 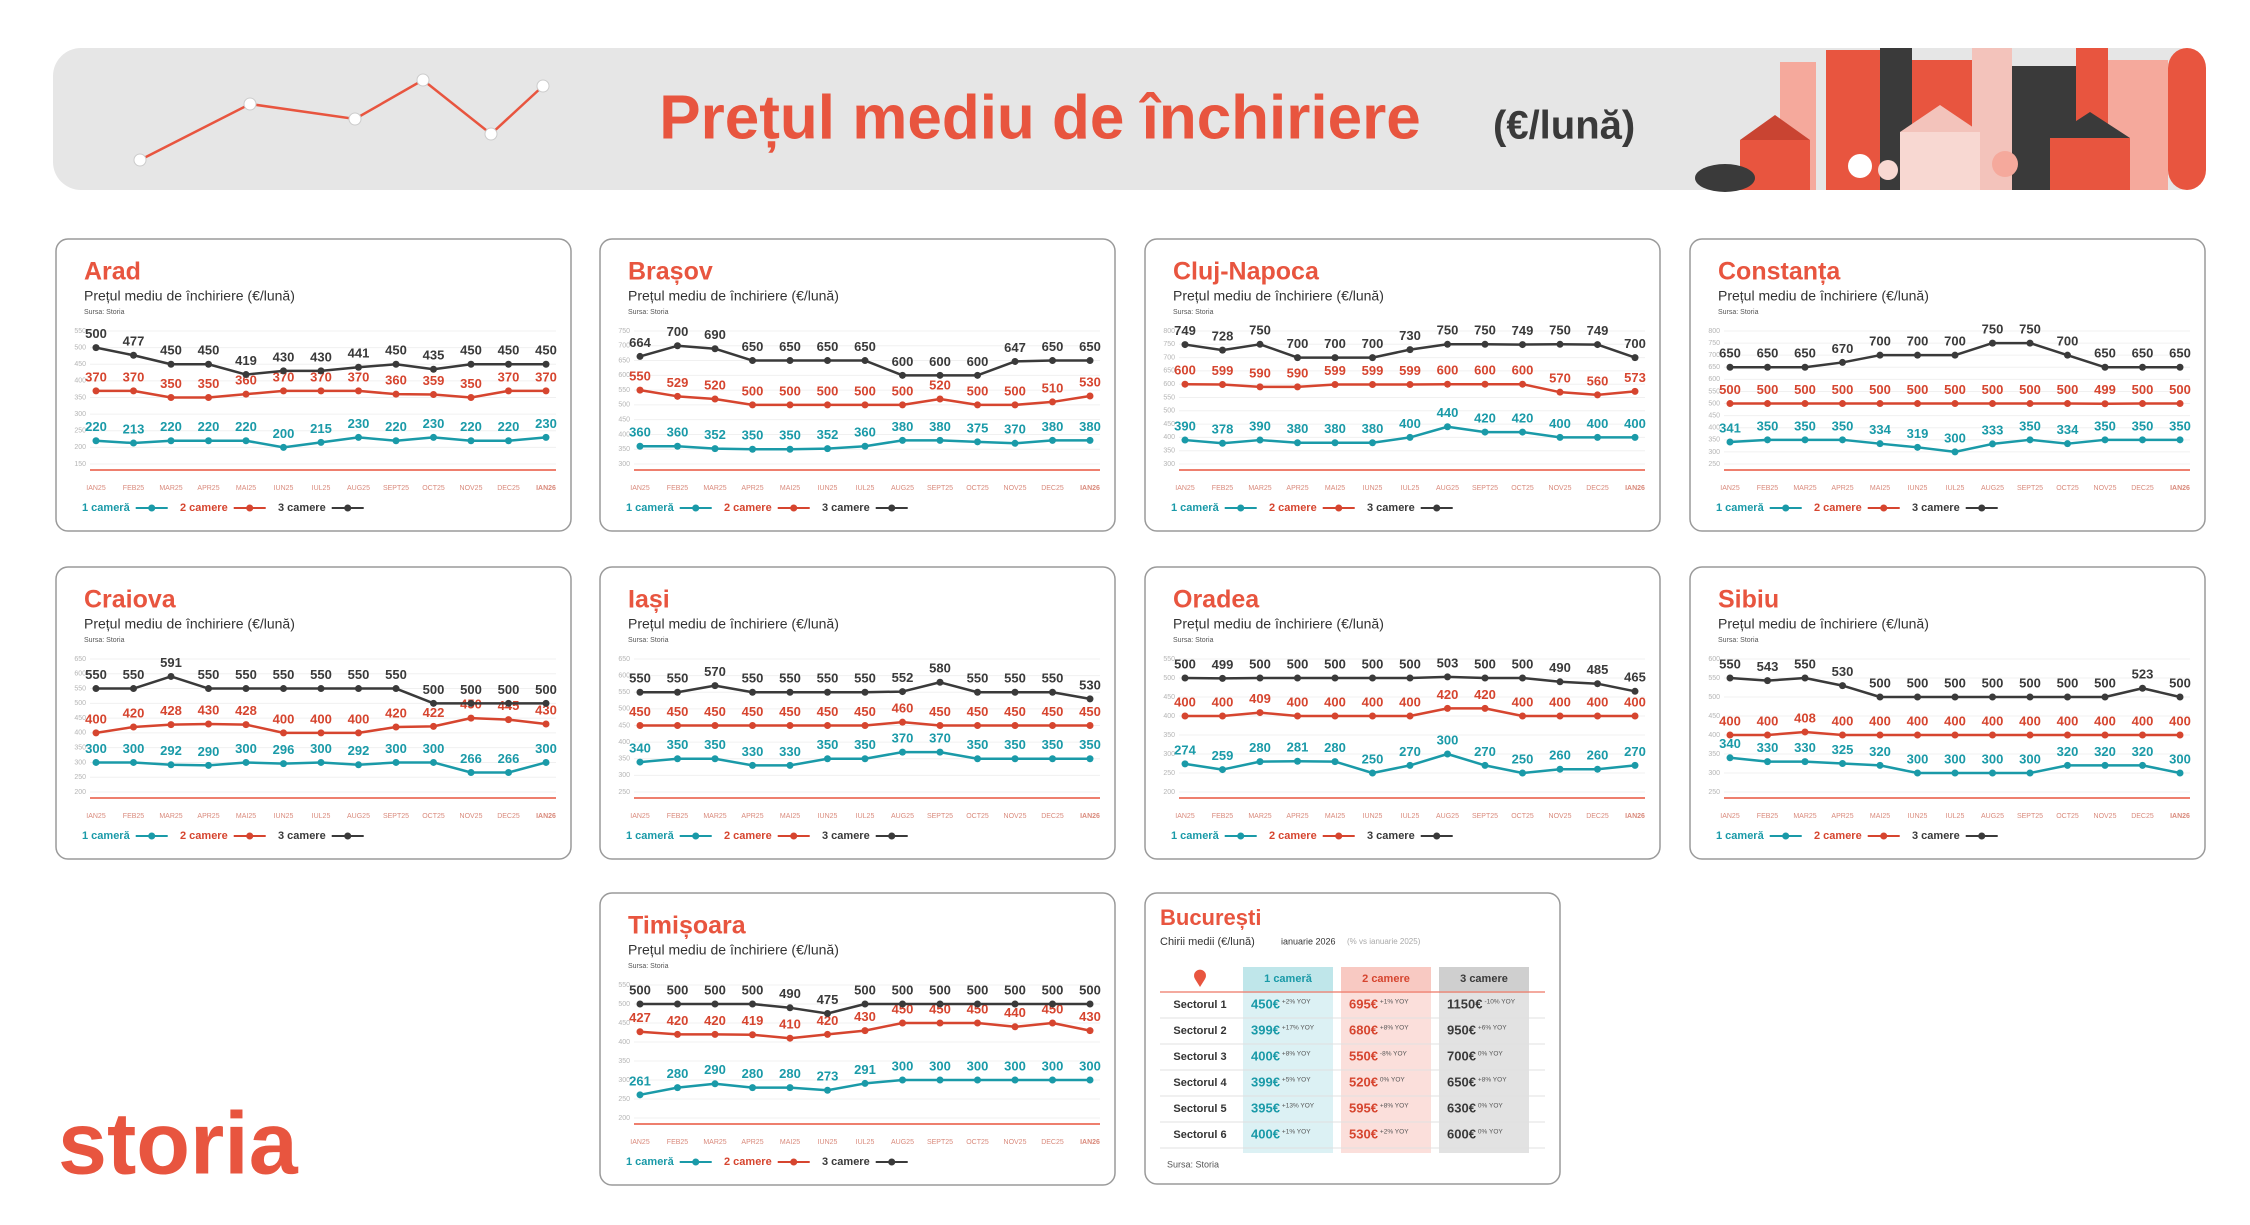 What do you see at coordinates (1598, 669) in the screenshot?
I see `data-label: 485` at bounding box center [1598, 669].